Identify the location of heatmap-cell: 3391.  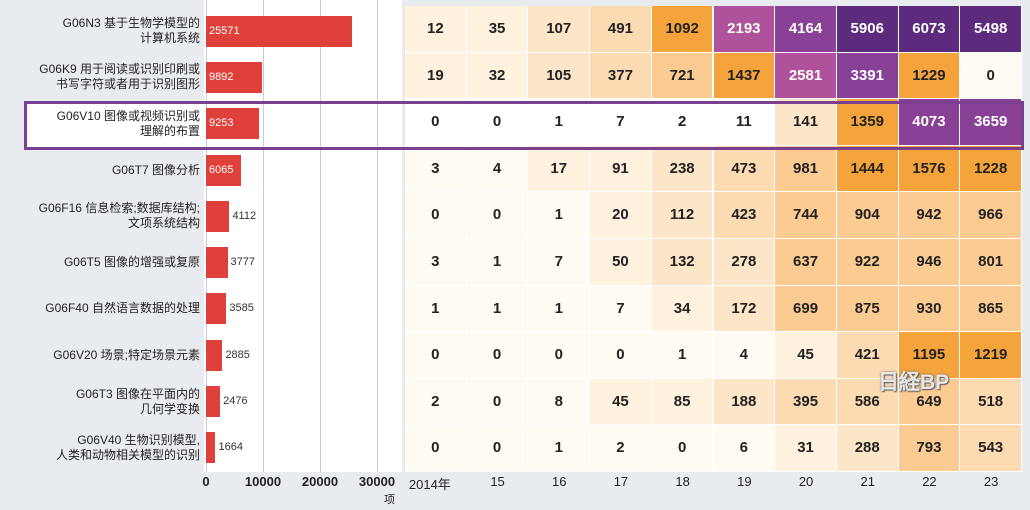
(867, 76).